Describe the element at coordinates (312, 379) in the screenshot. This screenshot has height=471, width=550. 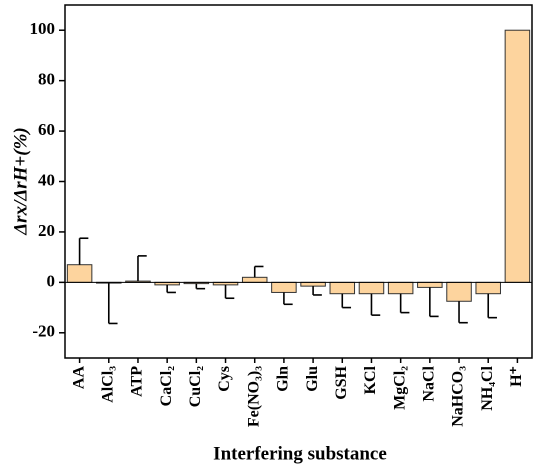
I see `x-tick-label: Glu` at that location.